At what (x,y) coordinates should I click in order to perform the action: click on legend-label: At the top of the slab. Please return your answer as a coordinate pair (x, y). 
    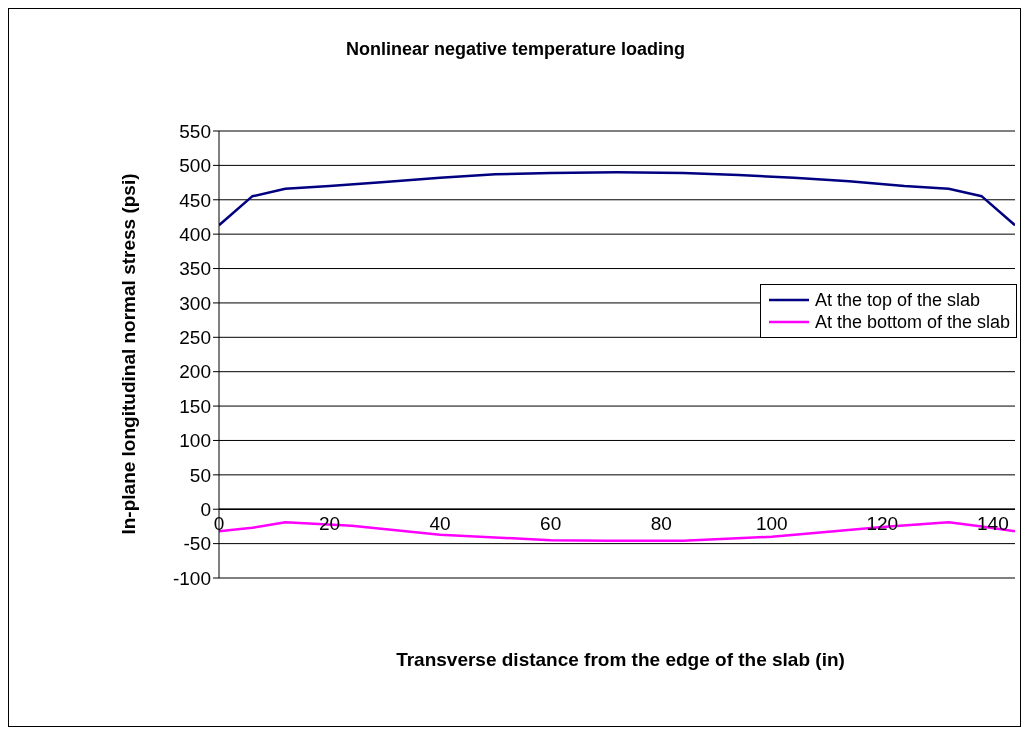
    Looking at the image, I should click on (897, 300).